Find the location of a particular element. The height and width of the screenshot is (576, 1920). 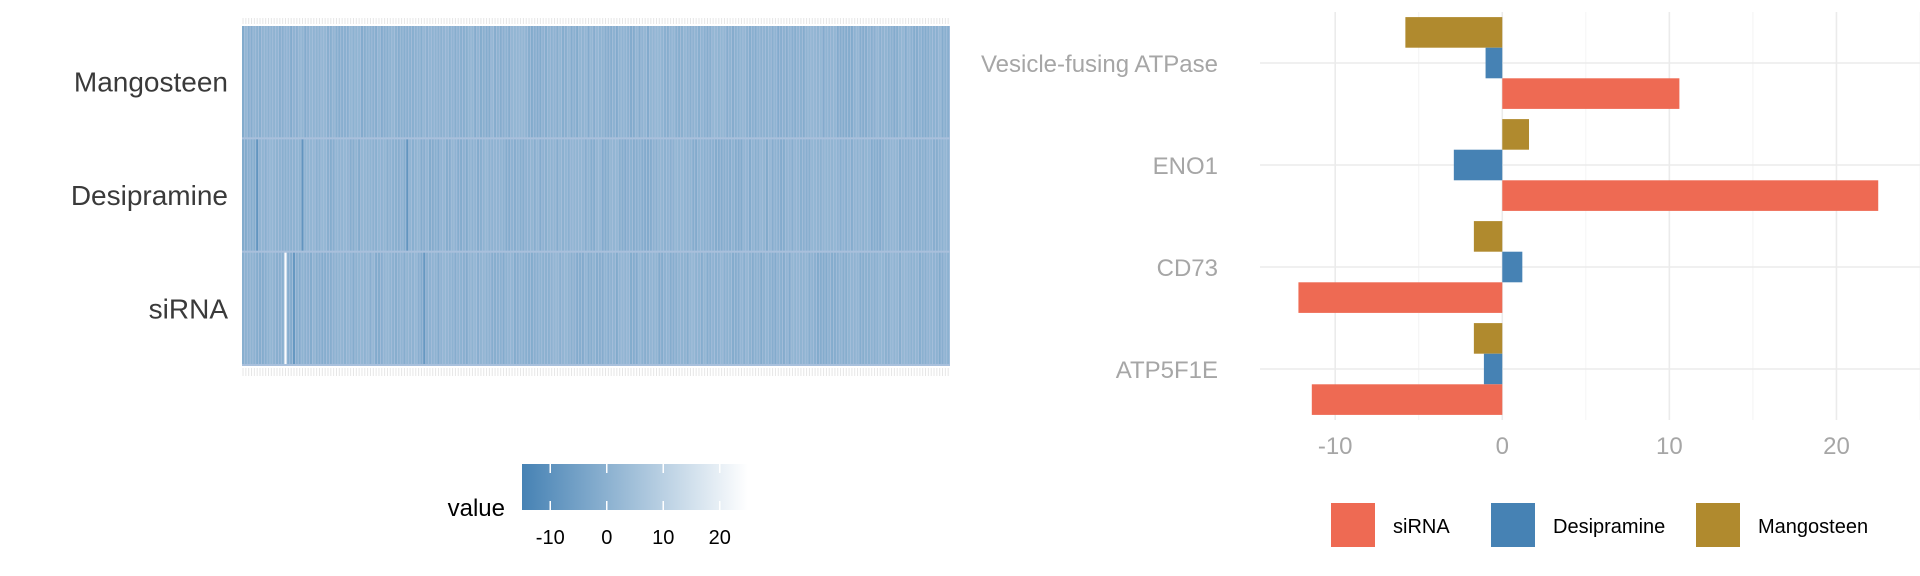

legend-swatch is located at coordinates (1718, 525).